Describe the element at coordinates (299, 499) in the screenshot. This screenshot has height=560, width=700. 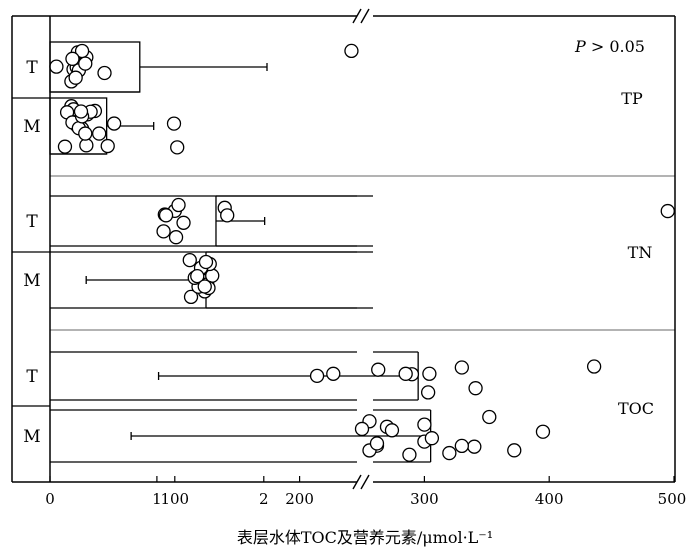
I see `x-tick-label: 200` at that location.